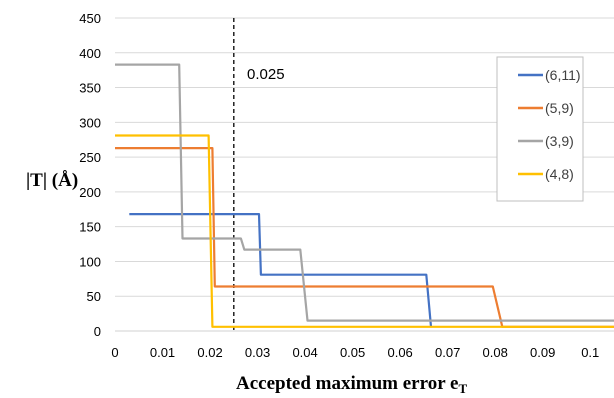 The height and width of the screenshot is (398, 614). I want to click on x-tick-5: 0.05, so click(352, 352).